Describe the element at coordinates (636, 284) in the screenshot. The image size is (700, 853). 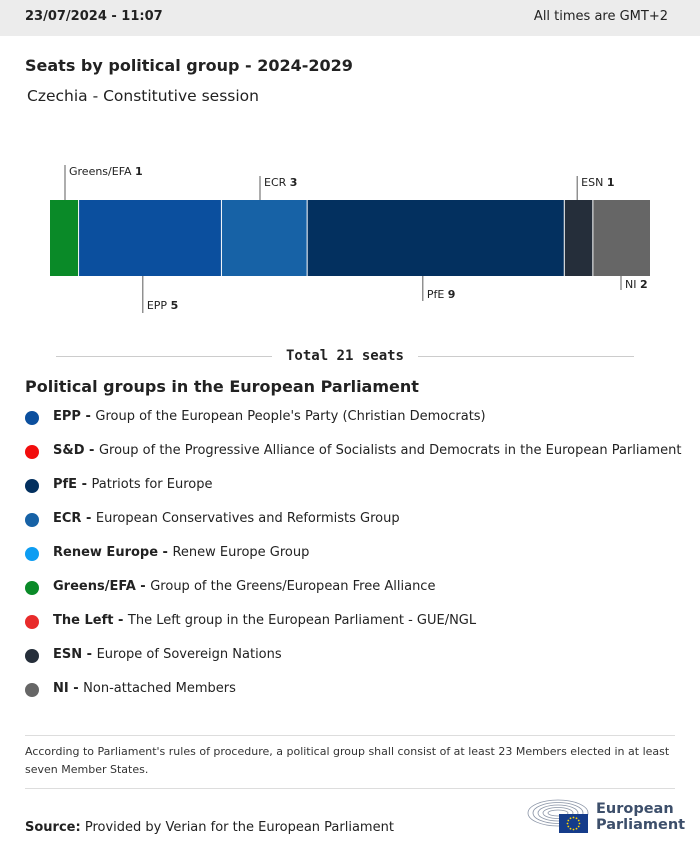
I see `bar-label-ni: NI 2` at that location.